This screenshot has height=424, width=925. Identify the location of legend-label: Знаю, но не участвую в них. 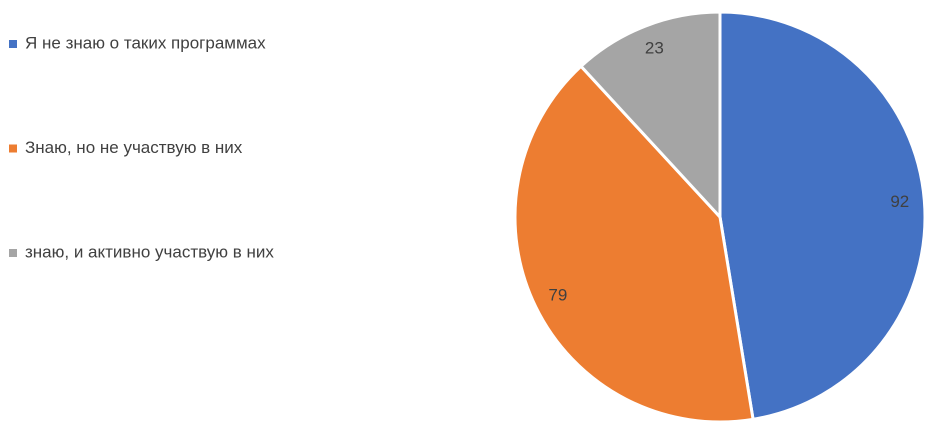
(134, 147).